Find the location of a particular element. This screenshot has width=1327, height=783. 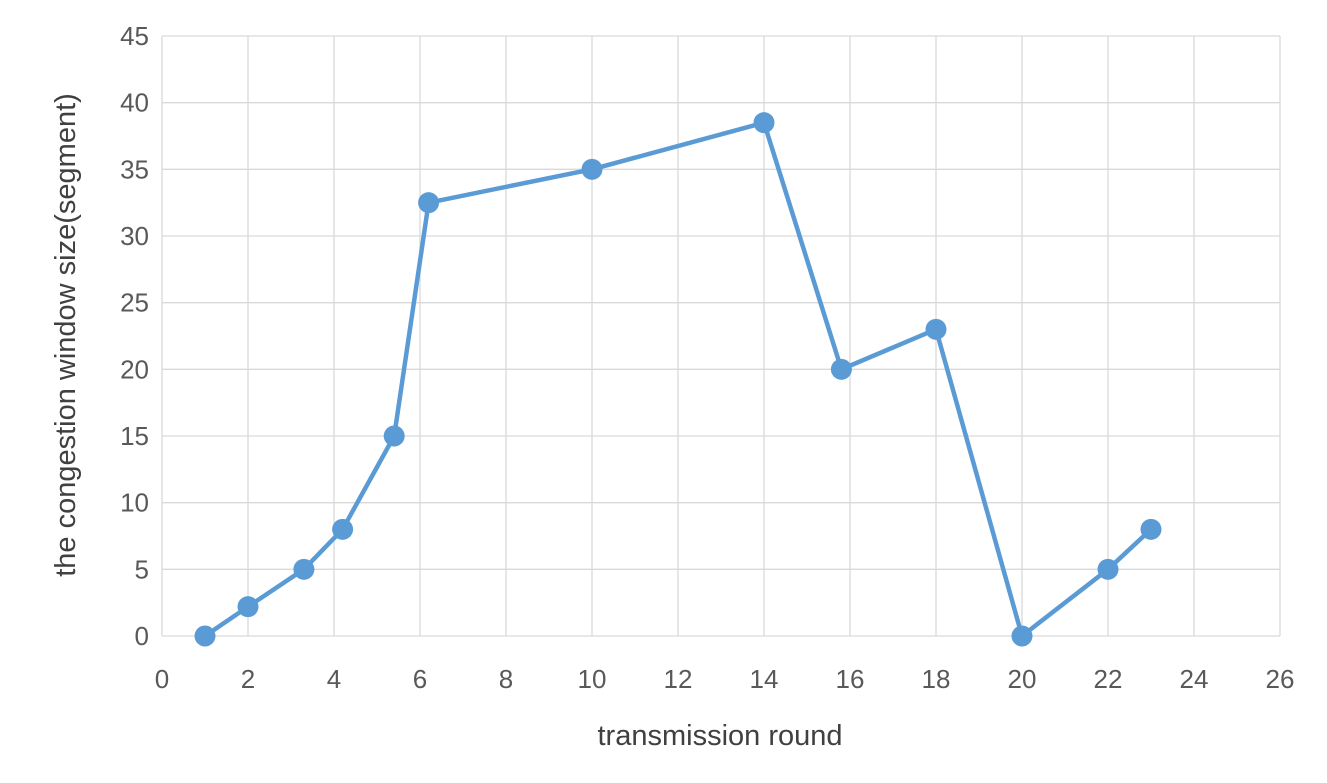

x-tick-label: 6 is located at coordinates (420, 679).